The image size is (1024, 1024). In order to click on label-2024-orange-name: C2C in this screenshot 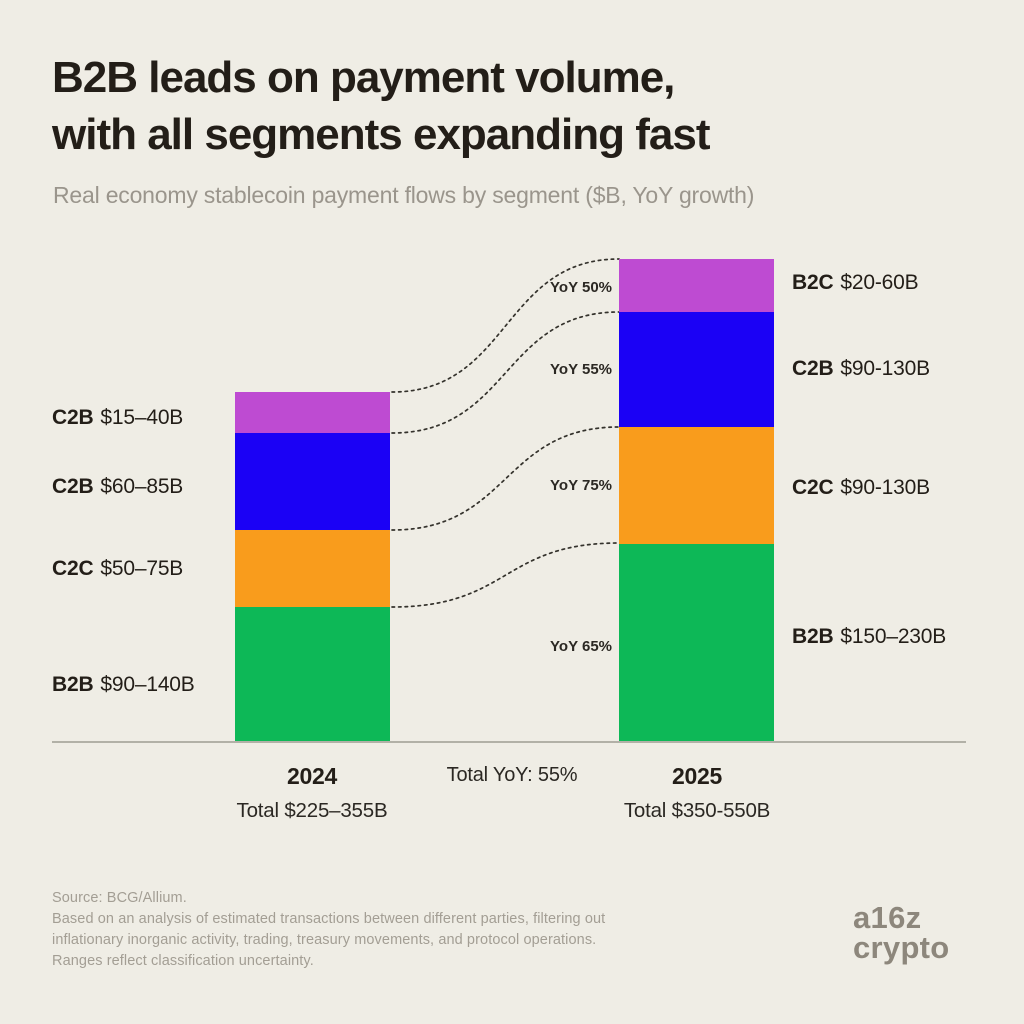, I will do `click(73, 568)`.